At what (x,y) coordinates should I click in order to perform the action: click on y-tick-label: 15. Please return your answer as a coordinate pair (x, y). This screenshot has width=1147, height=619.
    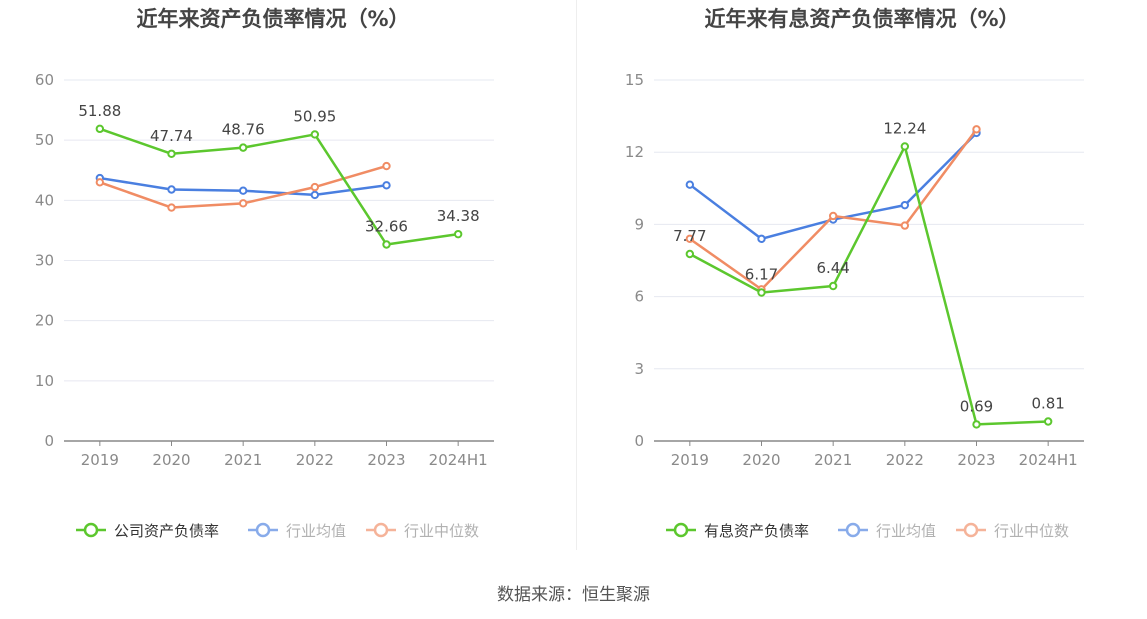
    Looking at the image, I should click on (634, 80).